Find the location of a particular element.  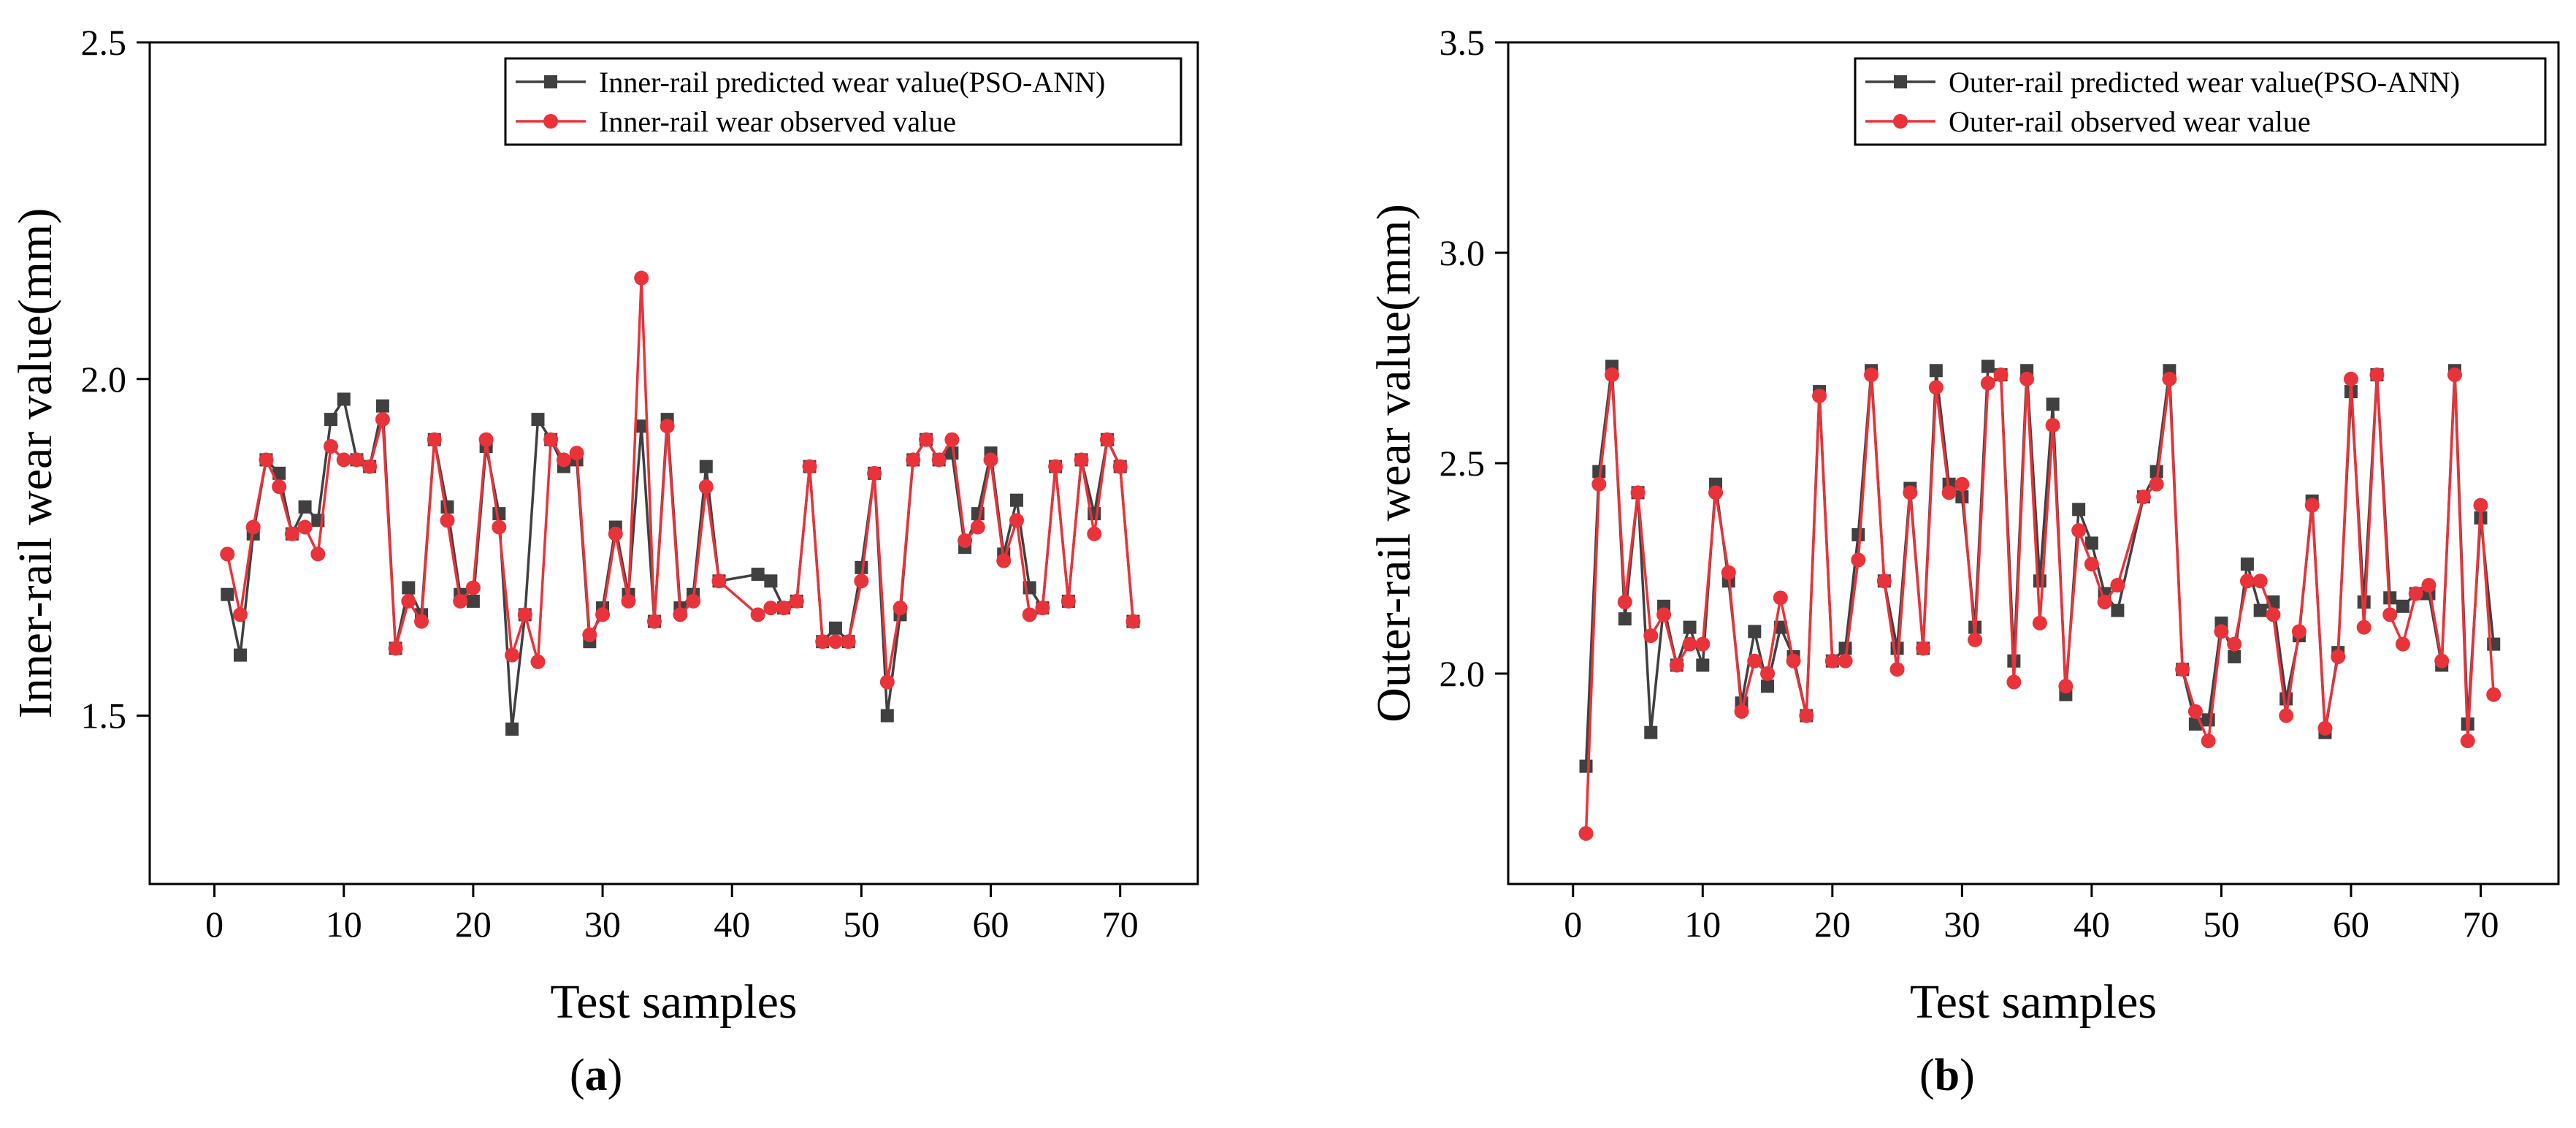

x-tick-label: 70 is located at coordinates (2480, 925).